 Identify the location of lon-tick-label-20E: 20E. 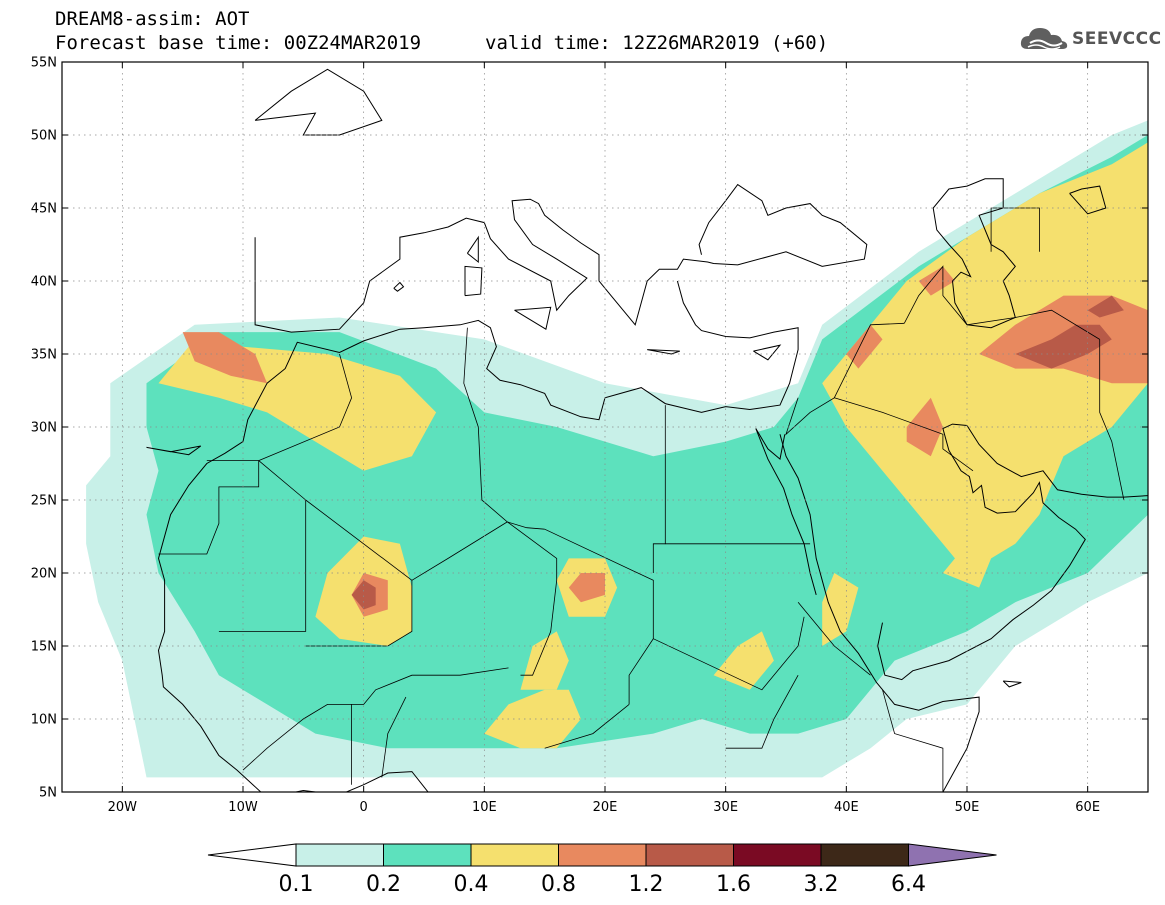
(605, 807).